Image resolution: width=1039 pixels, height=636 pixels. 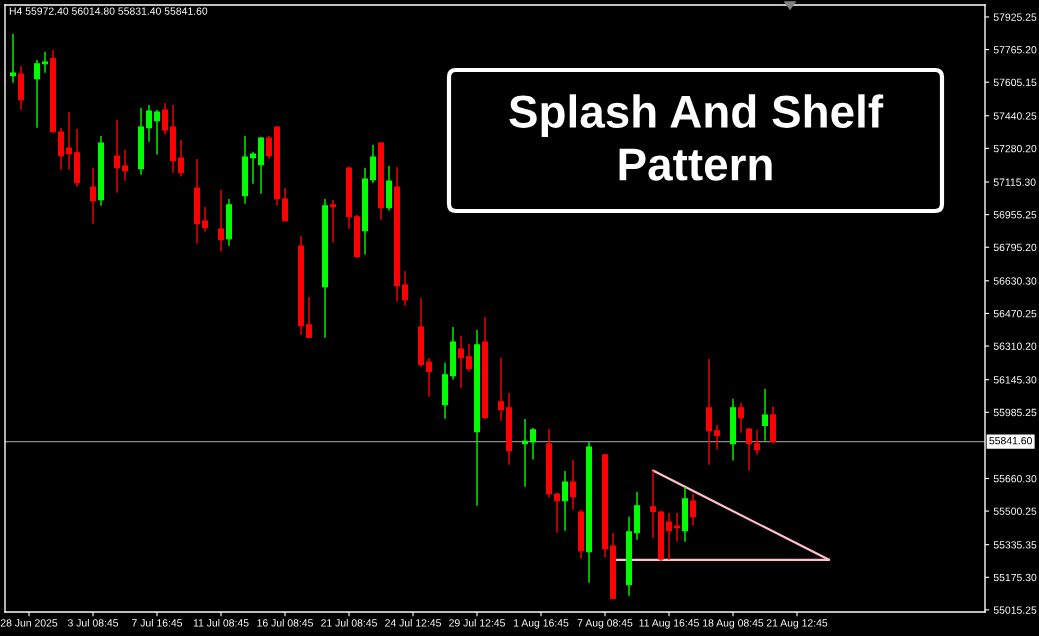 I want to click on x-tick-label: 21 Jul 08:45, so click(x=349, y=622).